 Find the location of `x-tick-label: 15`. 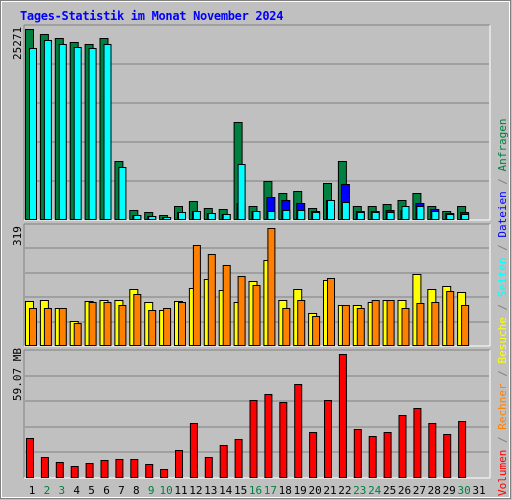

x-tick-label: 15 is located at coordinates (240, 490).